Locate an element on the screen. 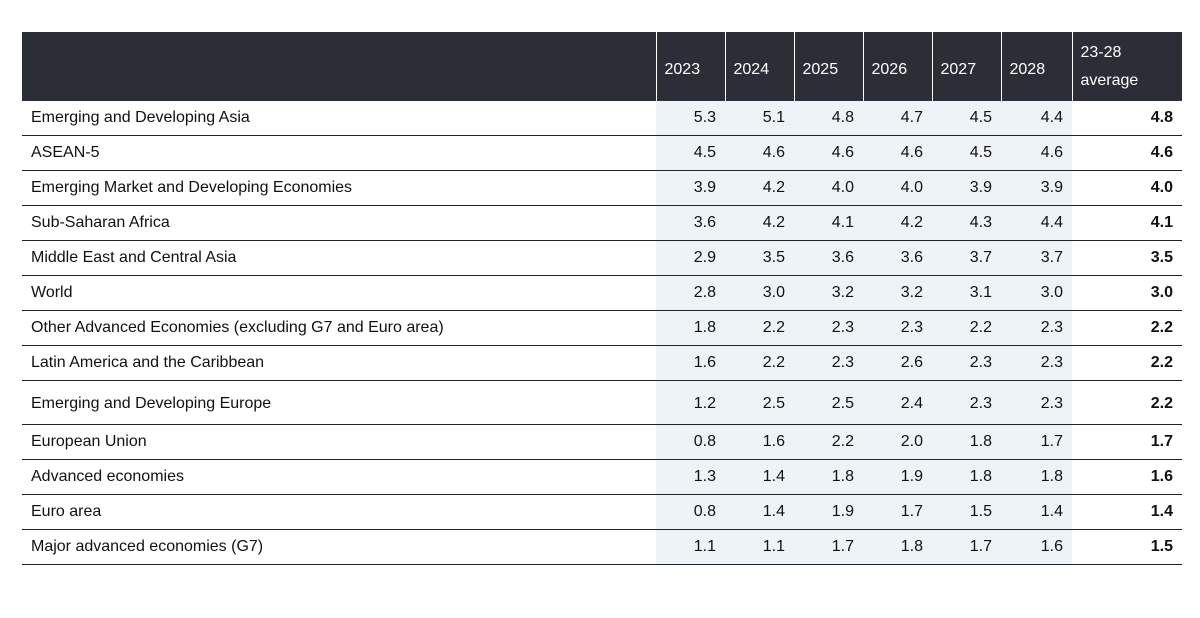  header-blank is located at coordinates (339, 66).